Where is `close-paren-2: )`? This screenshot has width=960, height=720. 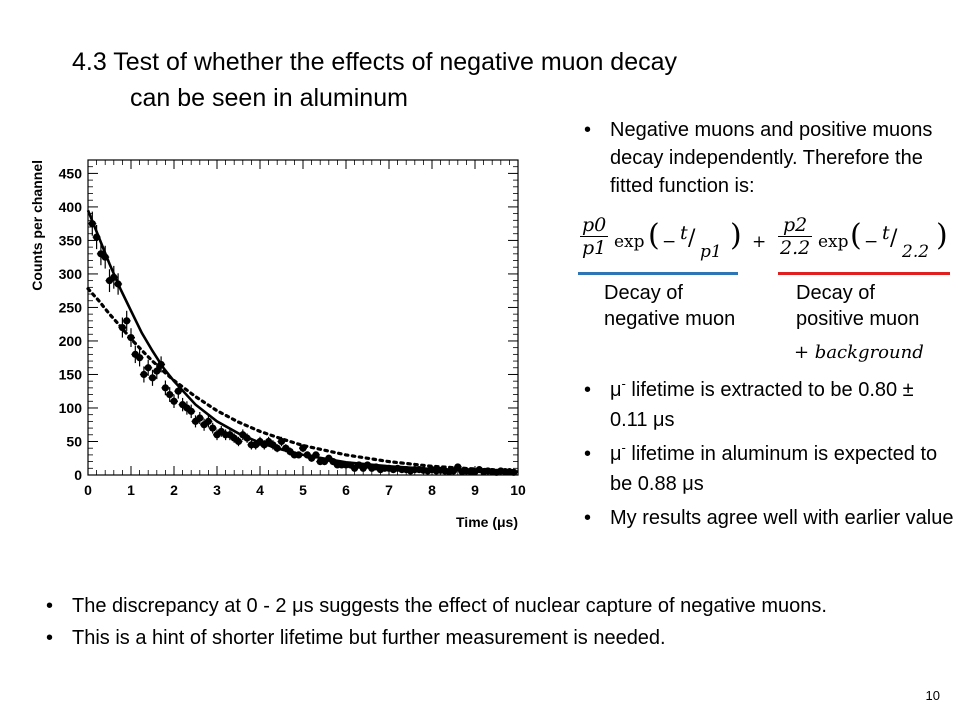 close-paren-2: ) is located at coordinates (942, 235).